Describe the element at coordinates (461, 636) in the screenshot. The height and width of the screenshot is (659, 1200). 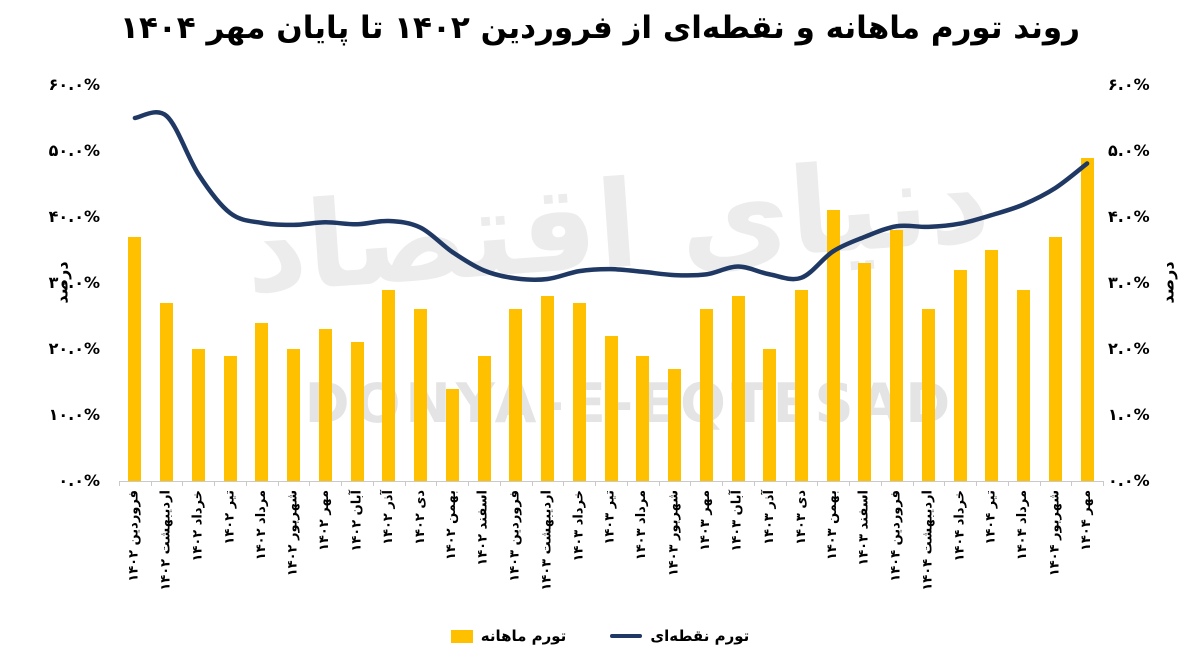
I see `legend-bar-swatch` at that location.